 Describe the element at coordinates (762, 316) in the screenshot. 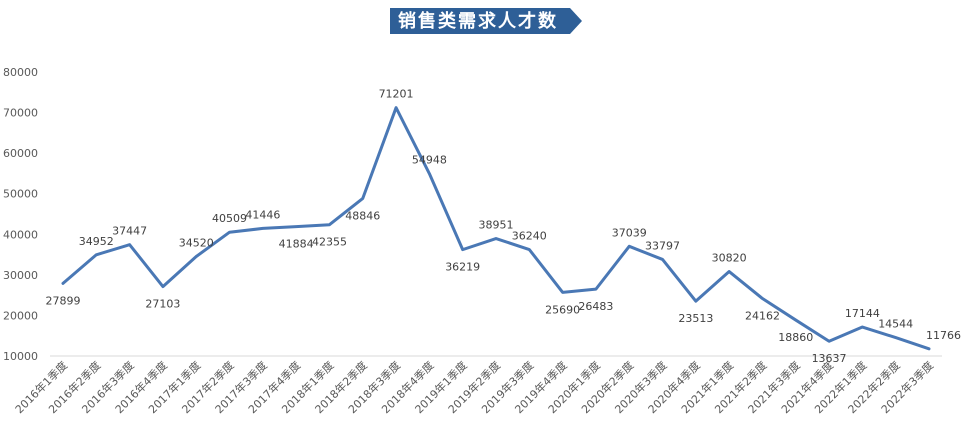

I see `data-label: 24162` at that location.